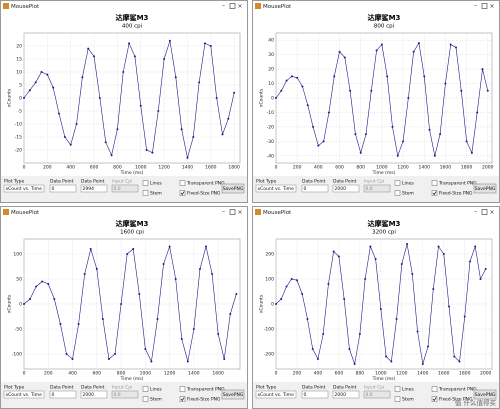  Describe the element at coordinates (124, 212) in the screenshot. I see `title-bar` at that location.